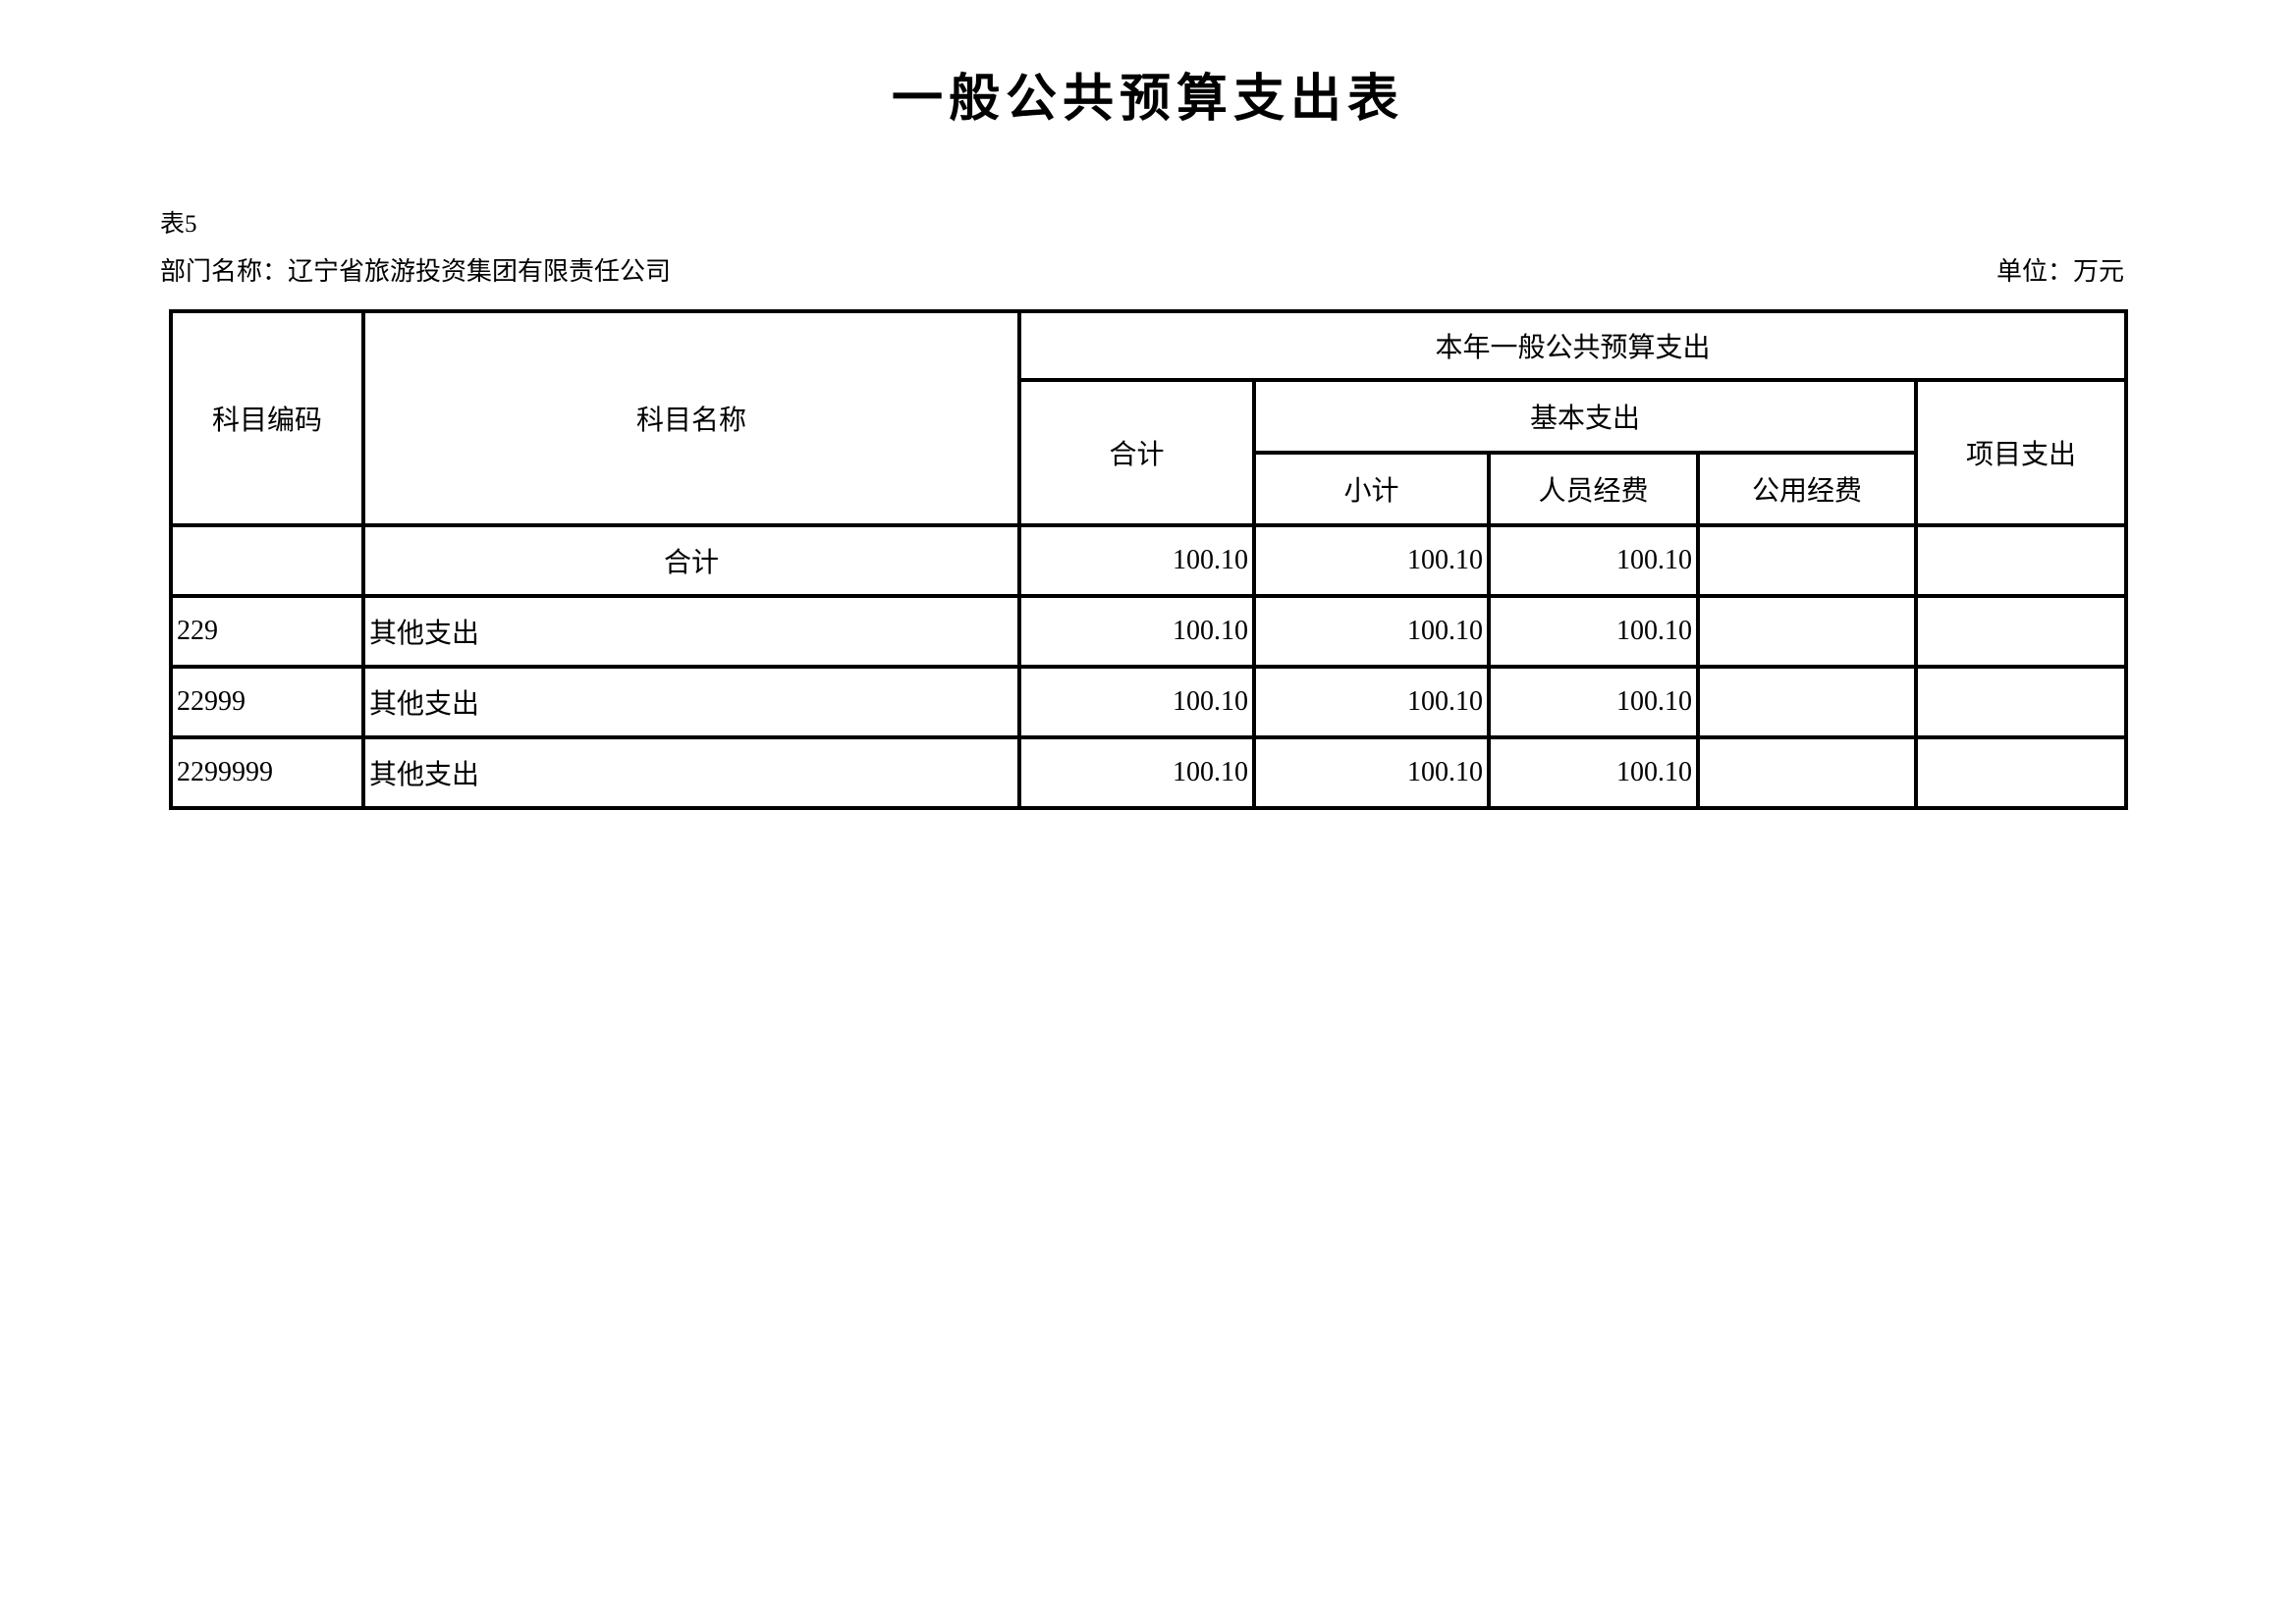  I want to click on header-personnel-funds: 人员经费, so click(1593, 489).